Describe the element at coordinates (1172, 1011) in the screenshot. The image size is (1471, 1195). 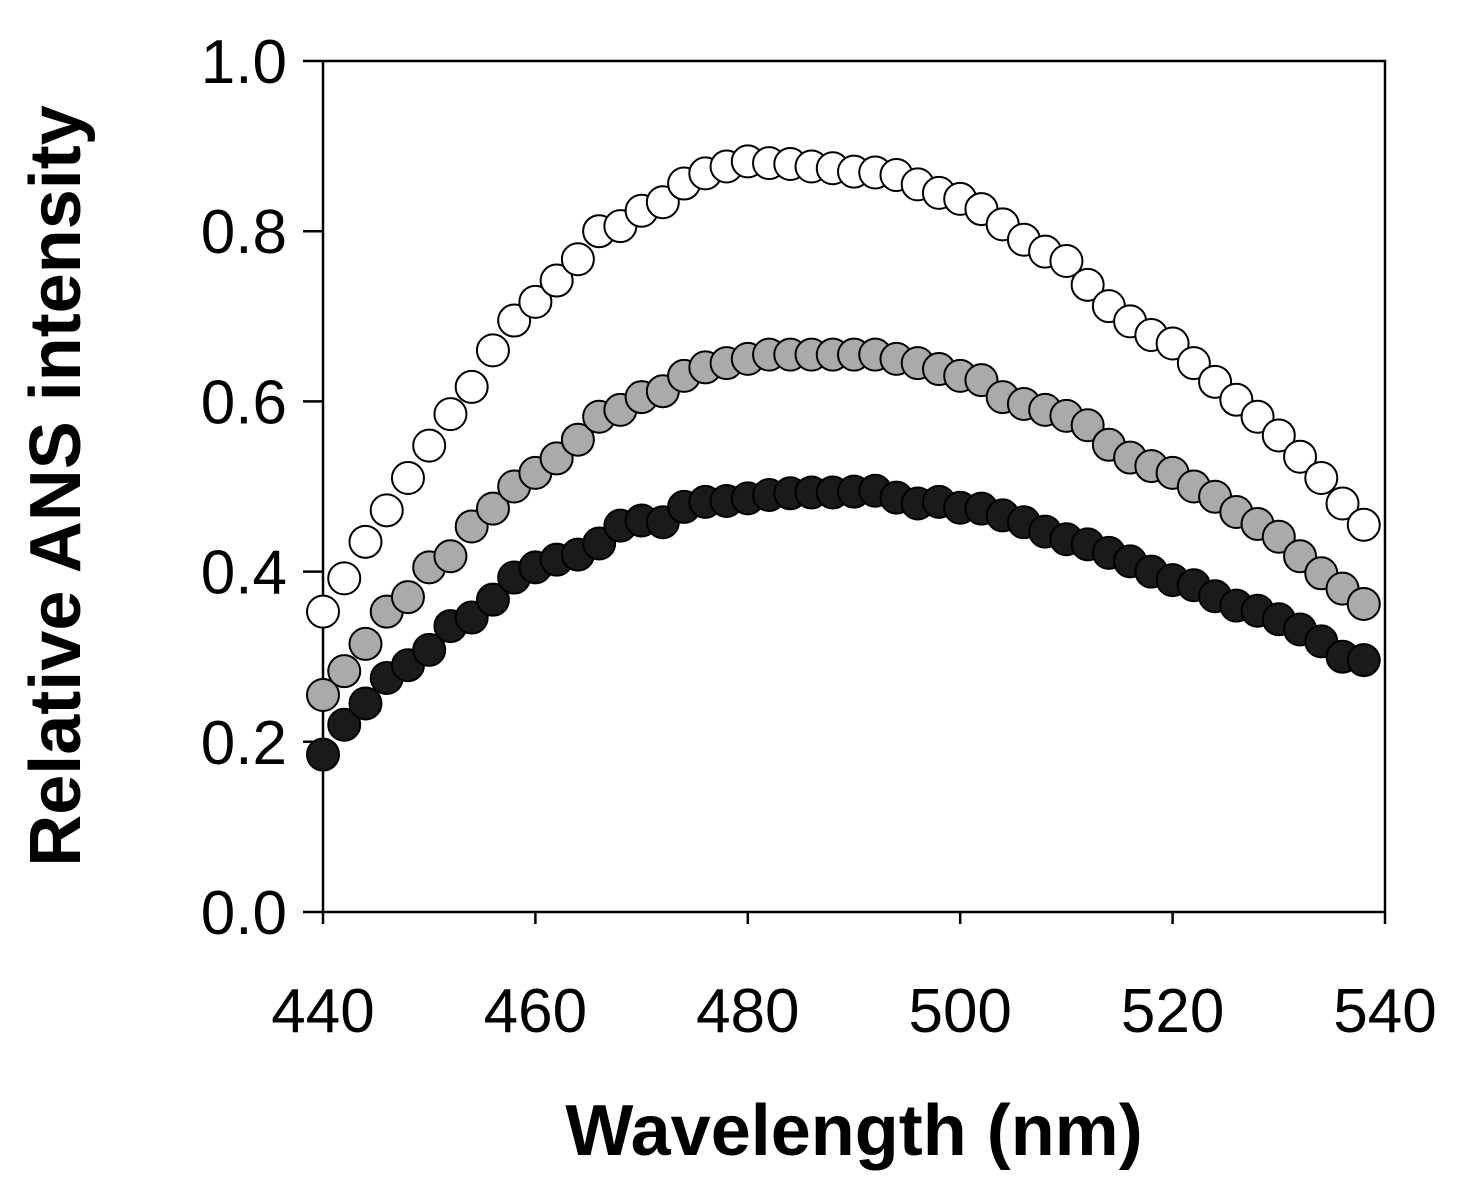
I see `x-tick-label: 520` at that location.